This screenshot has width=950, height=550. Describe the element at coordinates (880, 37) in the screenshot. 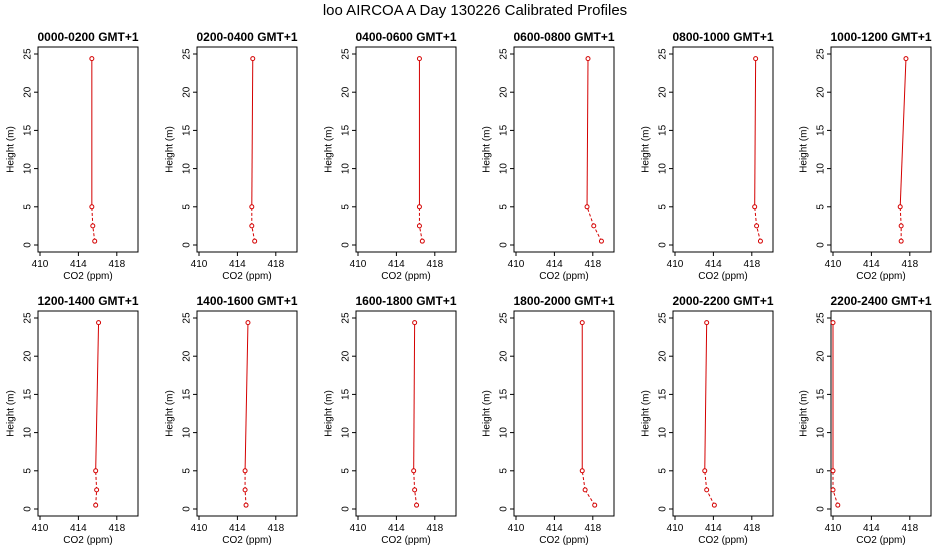

I see `panel-title: 1000-1200 GMT+1` at that location.